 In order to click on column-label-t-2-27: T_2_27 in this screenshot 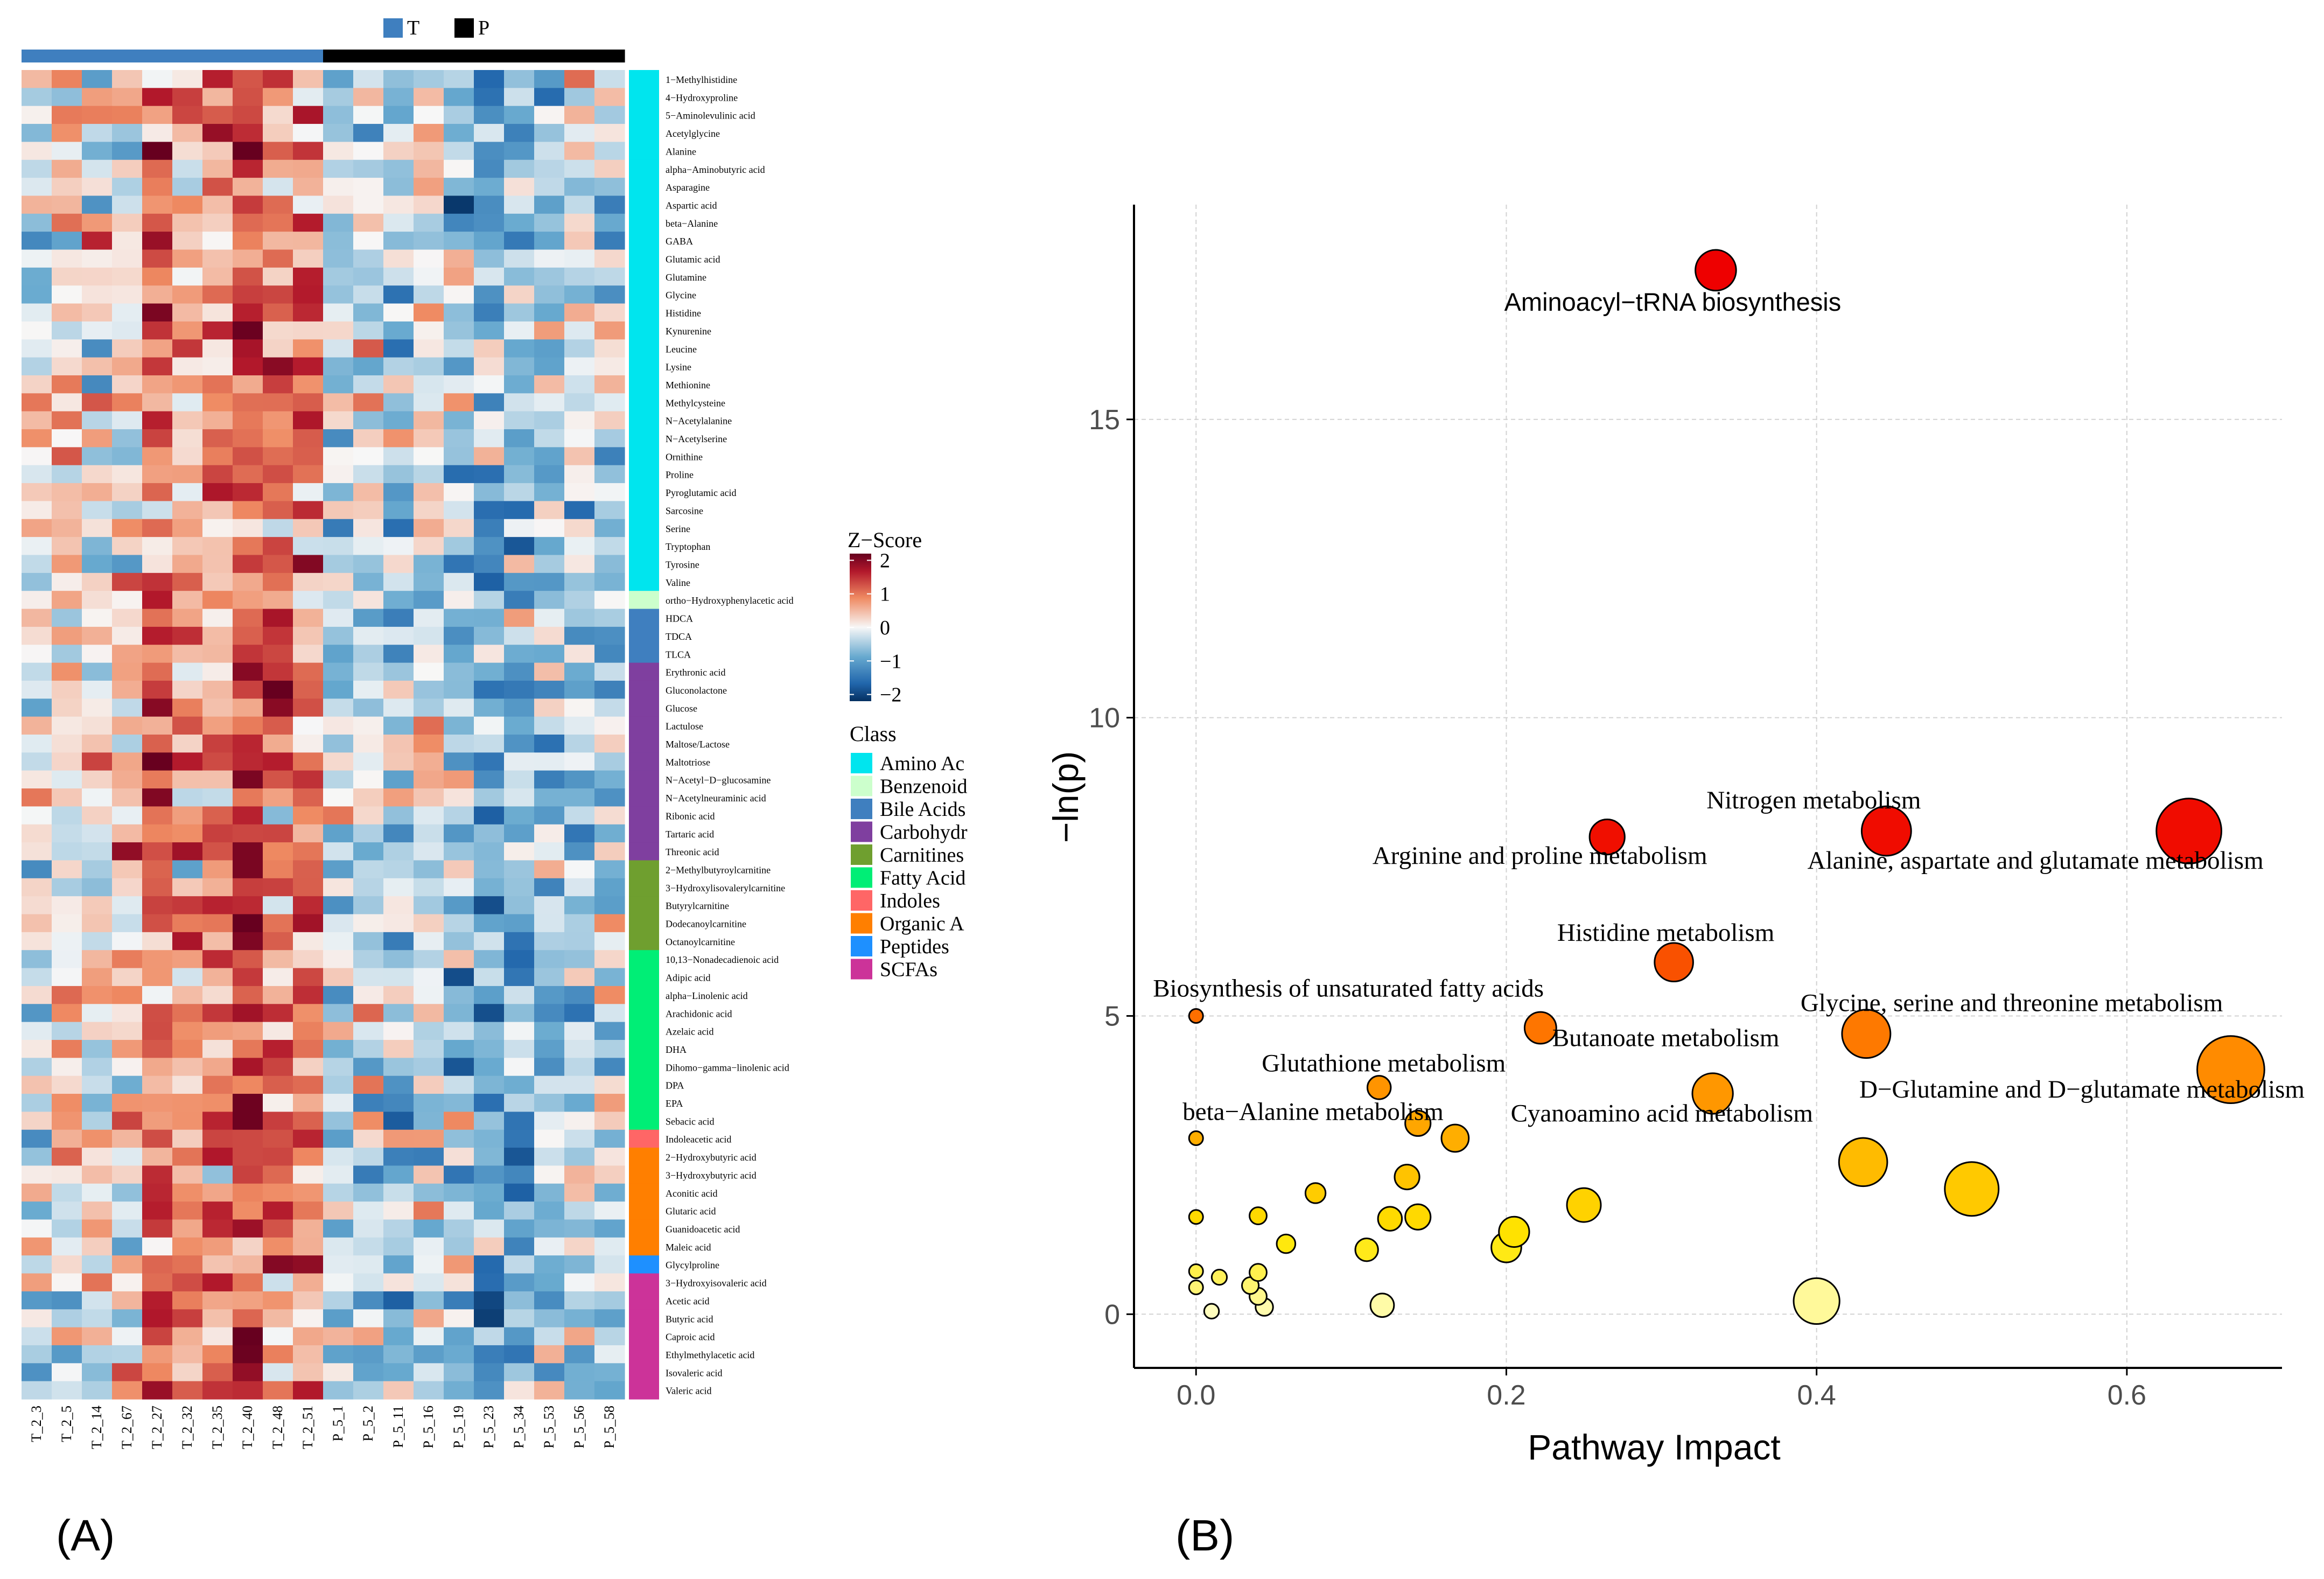, I will do `click(157, 1427)`.